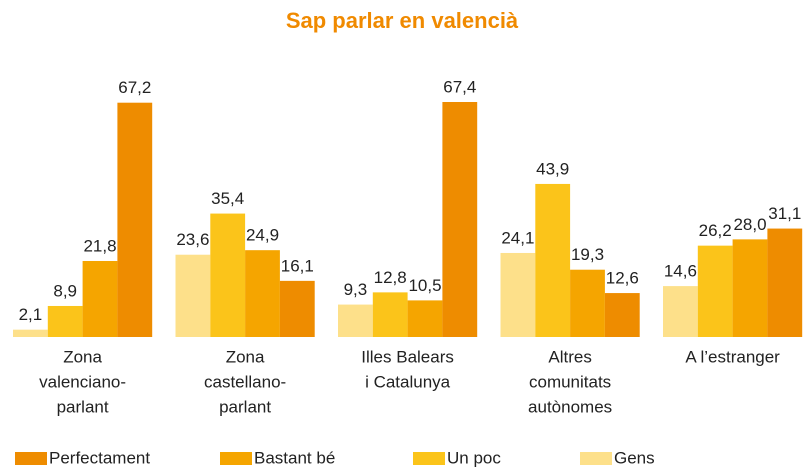  What do you see at coordinates (552, 168) in the screenshot?
I see `value-label: 43,9` at bounding box center [552, 168].